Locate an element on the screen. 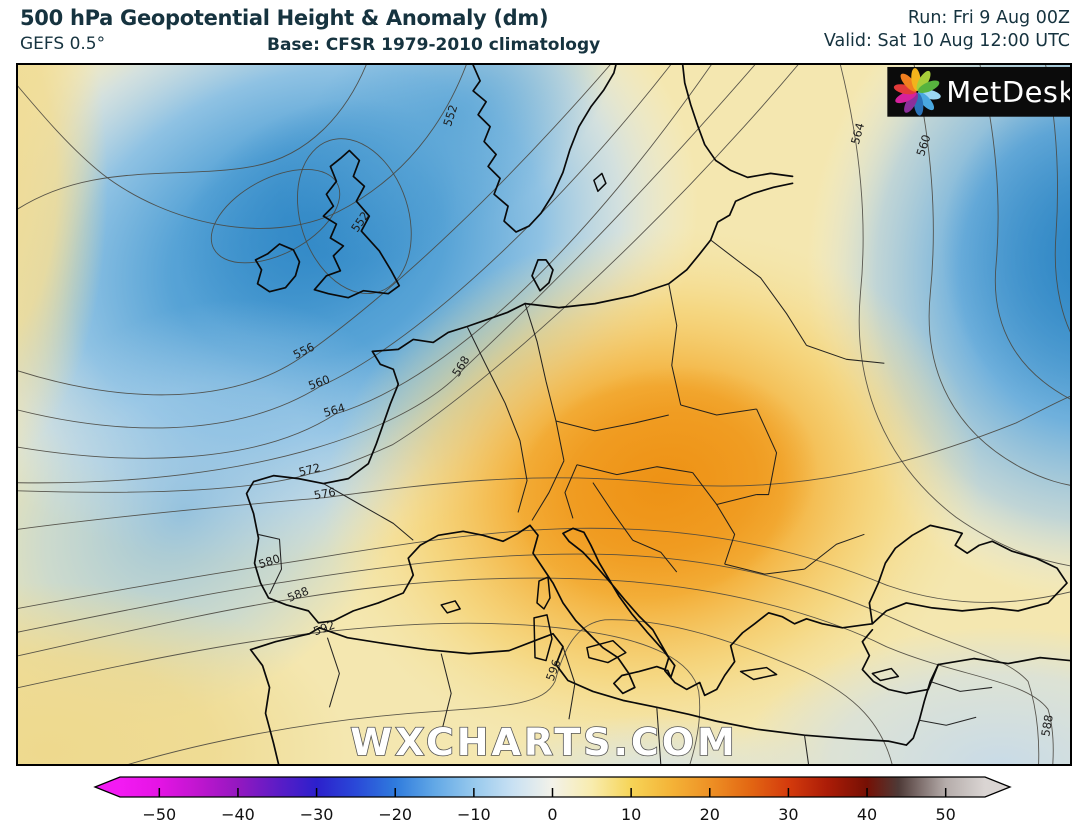 This screenshot has height=833, width=1088. colorbar-tick-label: −20 is located at coordinates (395, 814).